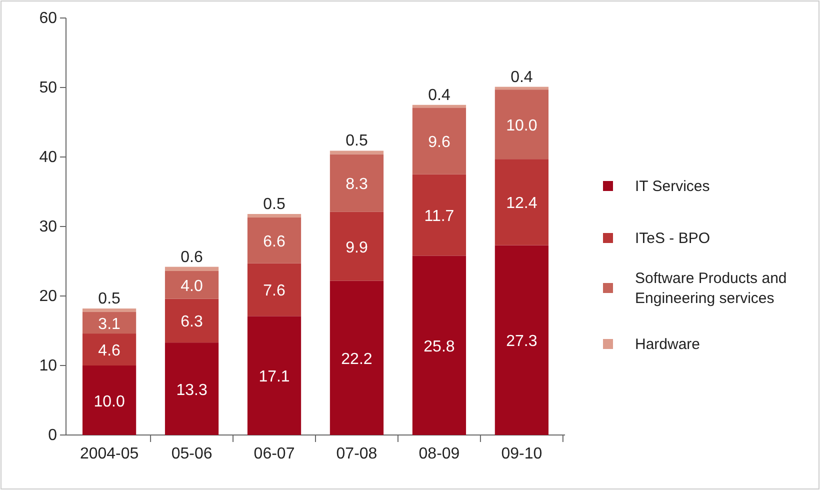 Image resolution: width=821 pixels, height=491 pixels. I want to click on data-label: 4.0, so click(191, 286).